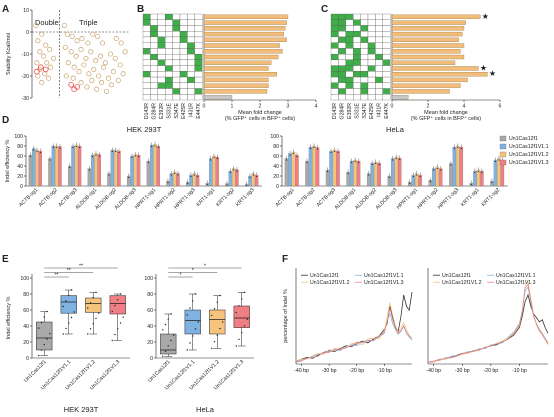  What do you see at coordinates (140, 9) in the screenshot?
I see `panel-label-b: B` at bounding box center [140, 9].